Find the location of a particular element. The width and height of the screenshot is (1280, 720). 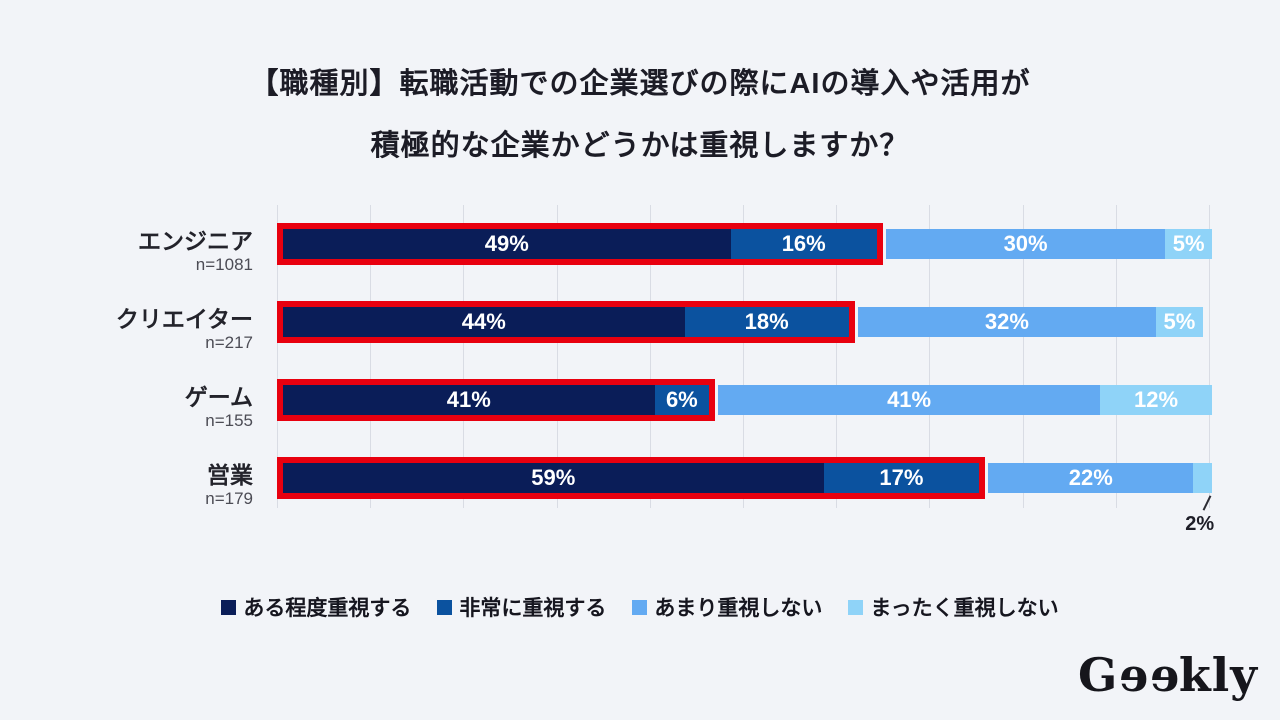

bar-segment-value: 18% is located at coordinates (766, 321).